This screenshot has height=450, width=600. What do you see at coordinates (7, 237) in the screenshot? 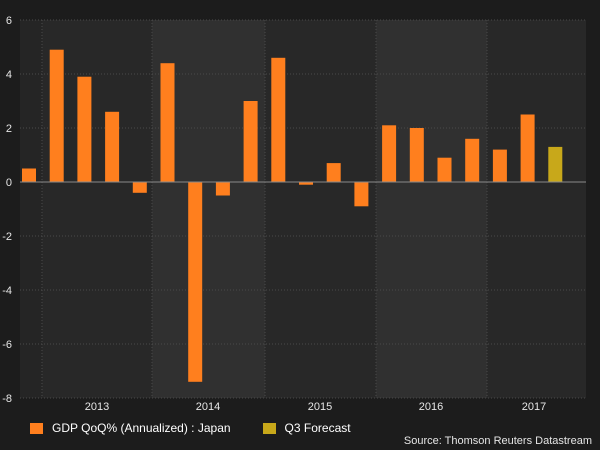
I see `y-tick-label: -2` at bounding box center [7, 237].